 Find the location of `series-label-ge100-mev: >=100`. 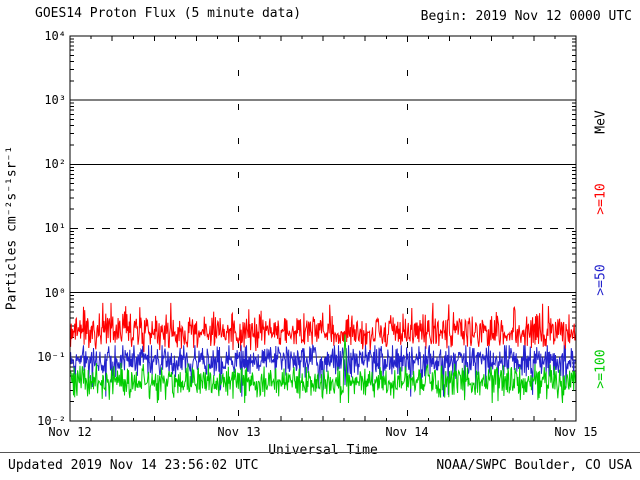

series-label-ge100-mev: >=100 is located at coordinates (601, 369).